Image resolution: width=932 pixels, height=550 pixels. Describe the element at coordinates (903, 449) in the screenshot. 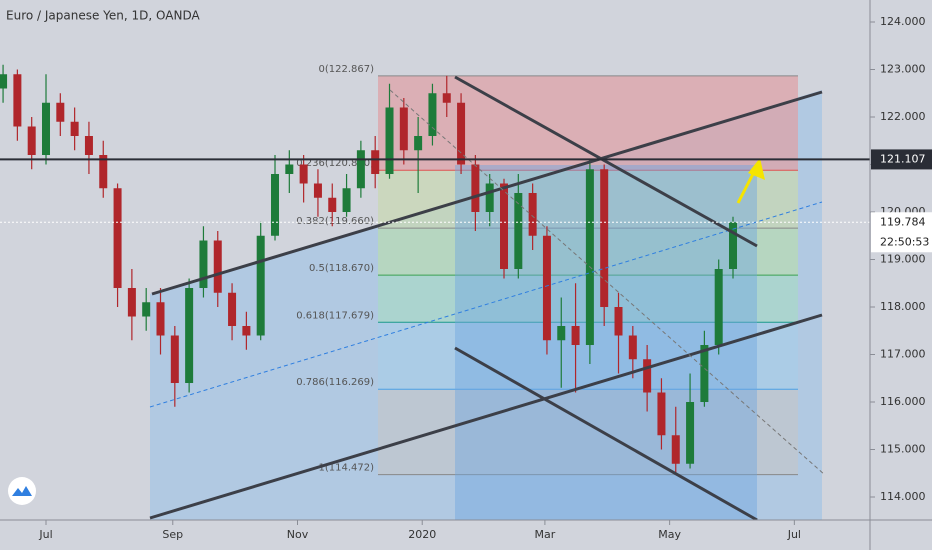

I see `y-tick-label: 115.000` at that location.